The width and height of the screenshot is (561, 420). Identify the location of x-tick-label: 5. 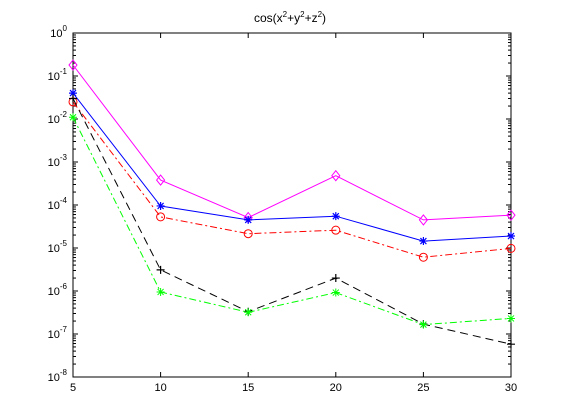
(73, 388).